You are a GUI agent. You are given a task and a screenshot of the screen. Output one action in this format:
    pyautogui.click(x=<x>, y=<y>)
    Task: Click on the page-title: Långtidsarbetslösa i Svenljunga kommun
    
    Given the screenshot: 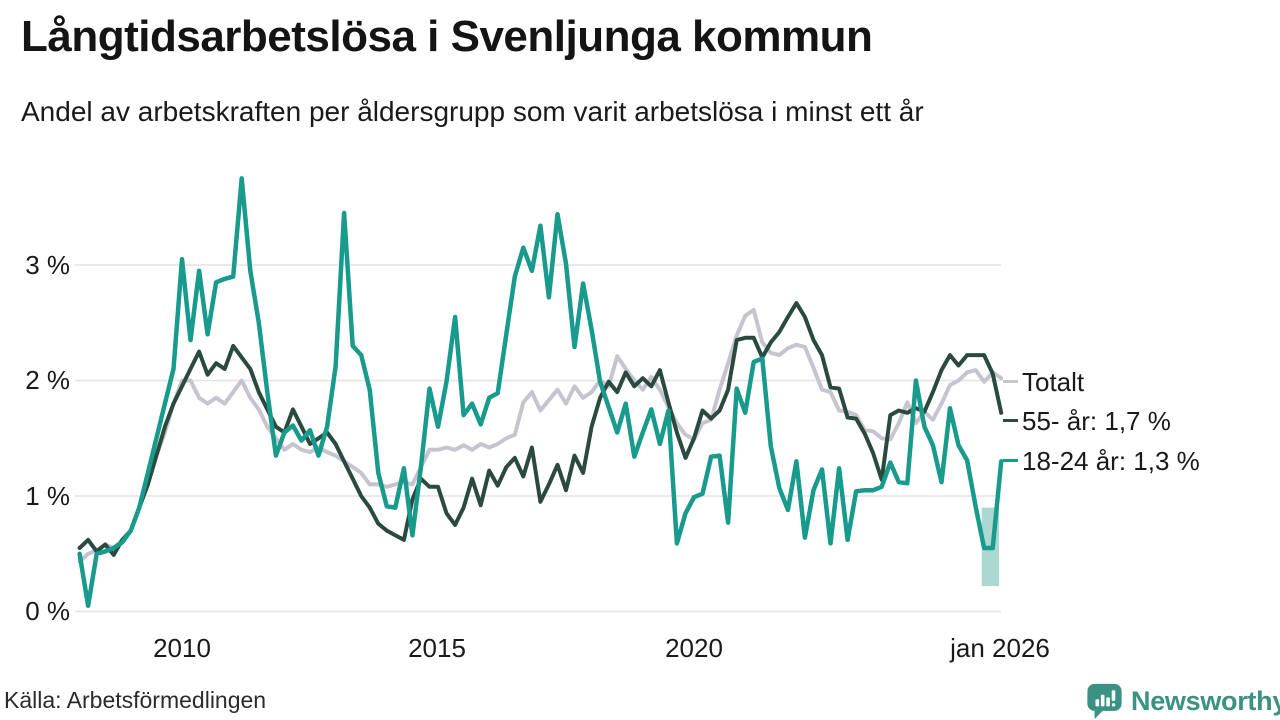 What is the action you would take?
    pyautogui.click(x=447, y=36)
    